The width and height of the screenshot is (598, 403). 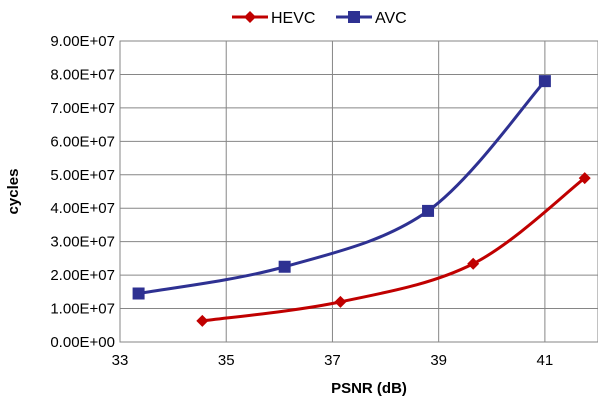 What do you see at coordinates (250, 17) in the screenshot?
I see `legend-marker-hevc` at bounding box center [250, 17].